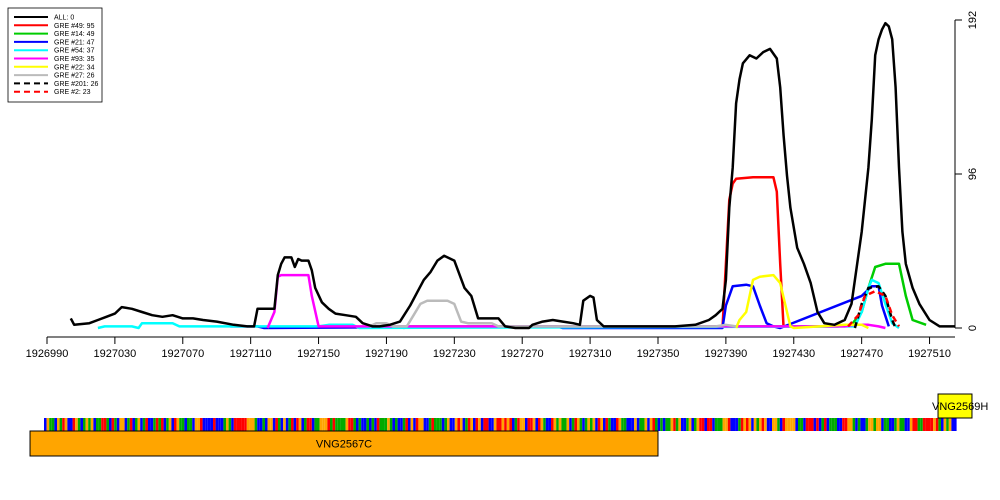 The height and width of the screenshot is (500, 1000). What do you see at coordinates (72, 92) in the screenshot?
I see `legend-label: GRE #2: 23` at bounding box center [72, 92].